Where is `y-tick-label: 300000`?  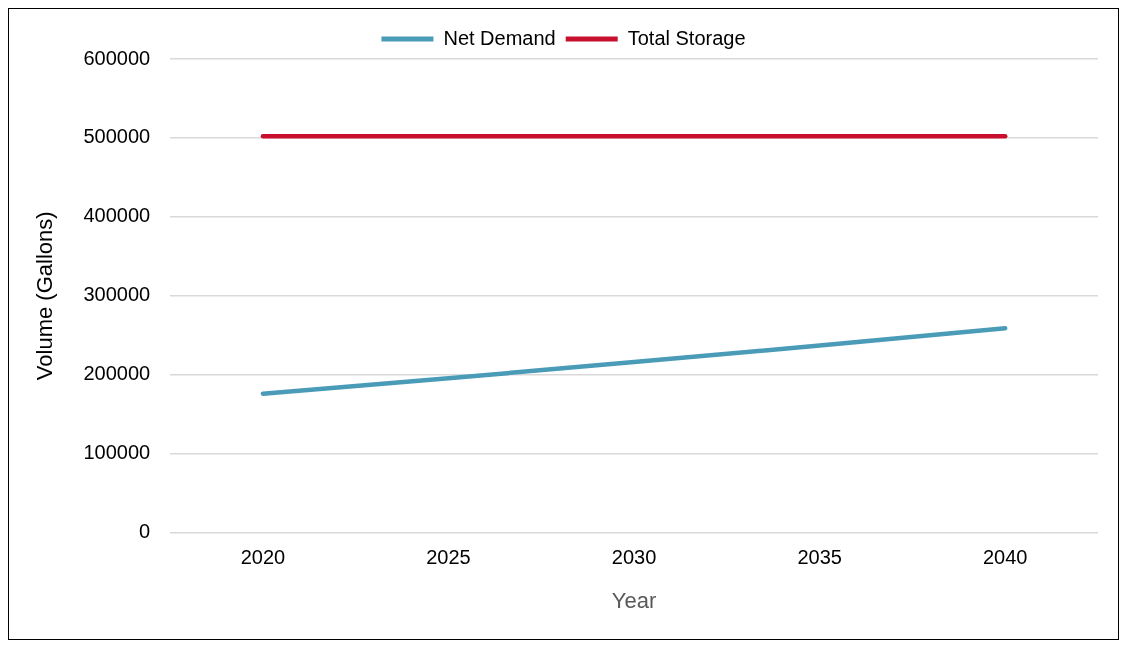 y-tick-label: 300000 is located at coordinates (117, 294).